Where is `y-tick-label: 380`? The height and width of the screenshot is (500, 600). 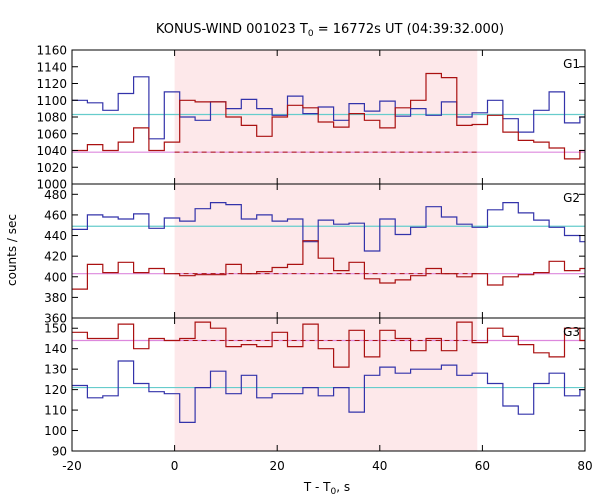 y-tick-label: 380 is located at coordinates (55, 298).